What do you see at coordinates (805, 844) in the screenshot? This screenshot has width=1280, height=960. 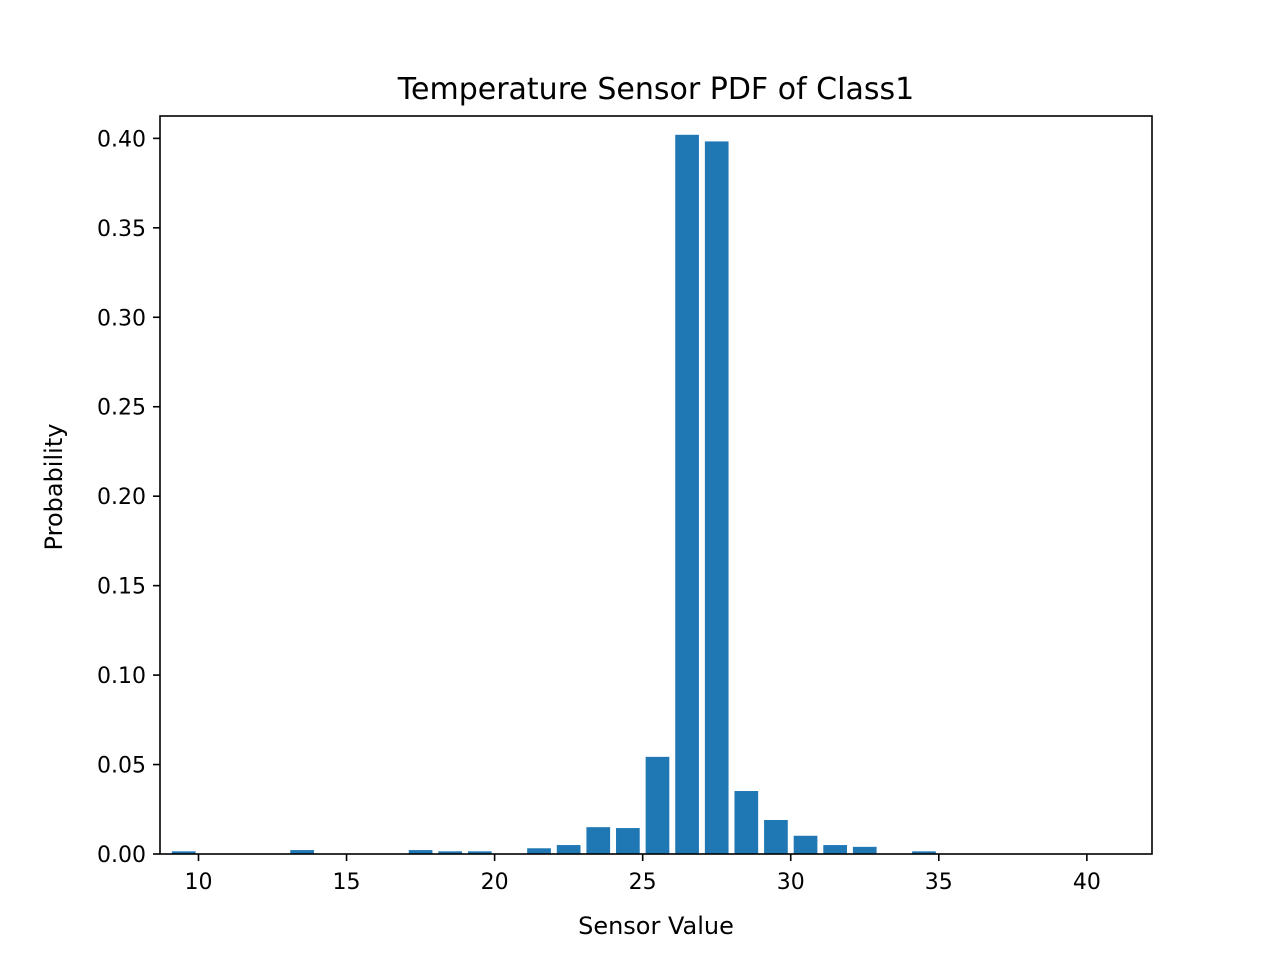 I see `bar-30.5` at bounding box center [805, 844].